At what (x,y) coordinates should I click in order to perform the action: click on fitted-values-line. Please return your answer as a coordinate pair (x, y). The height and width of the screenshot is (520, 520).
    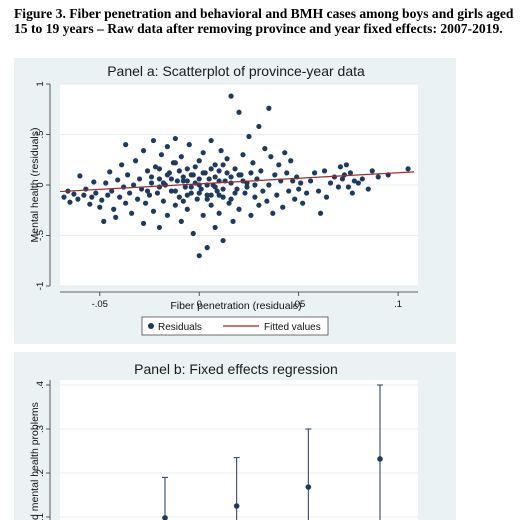
    Looking at the image, I should click on (237, 182).